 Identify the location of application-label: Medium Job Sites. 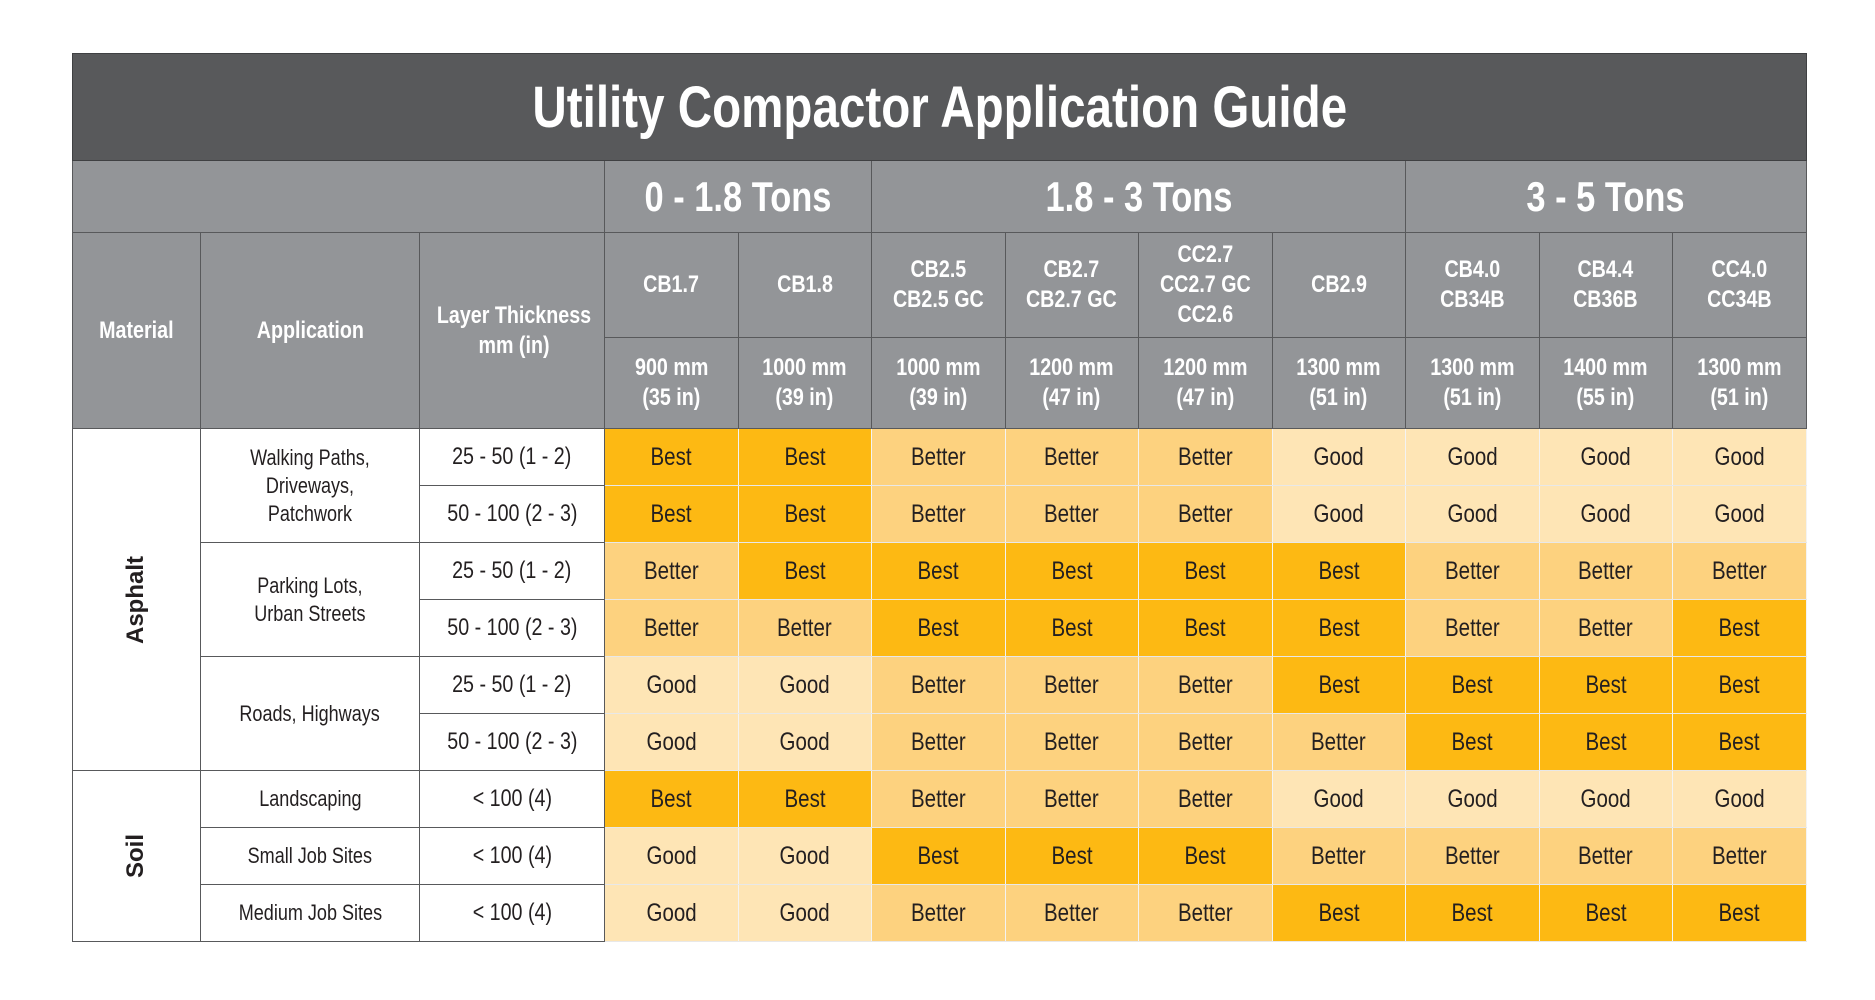
(310, 913).